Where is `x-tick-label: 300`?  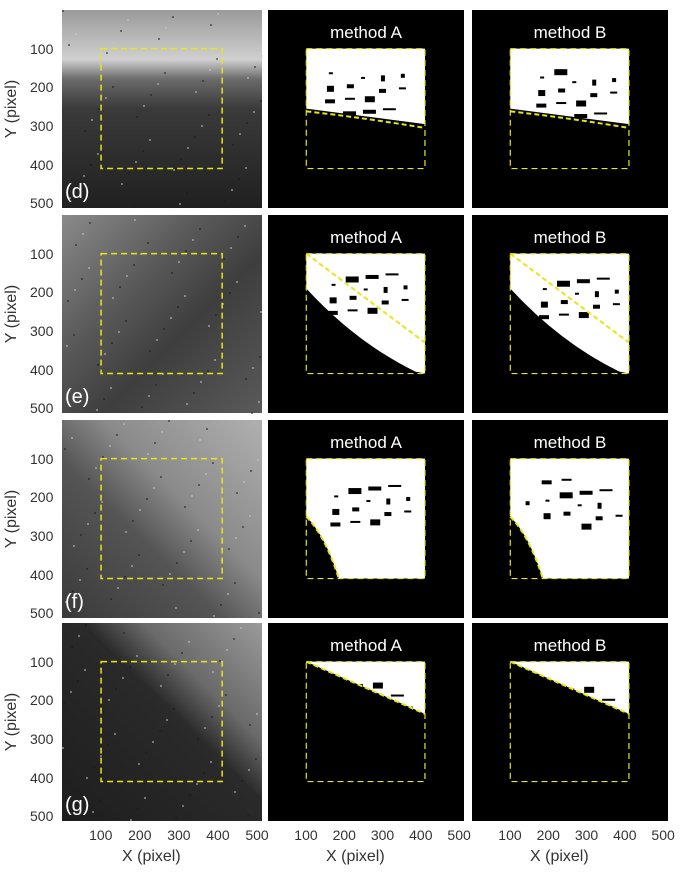 x-tick-label: 300 is located at coordinates (382, 835).